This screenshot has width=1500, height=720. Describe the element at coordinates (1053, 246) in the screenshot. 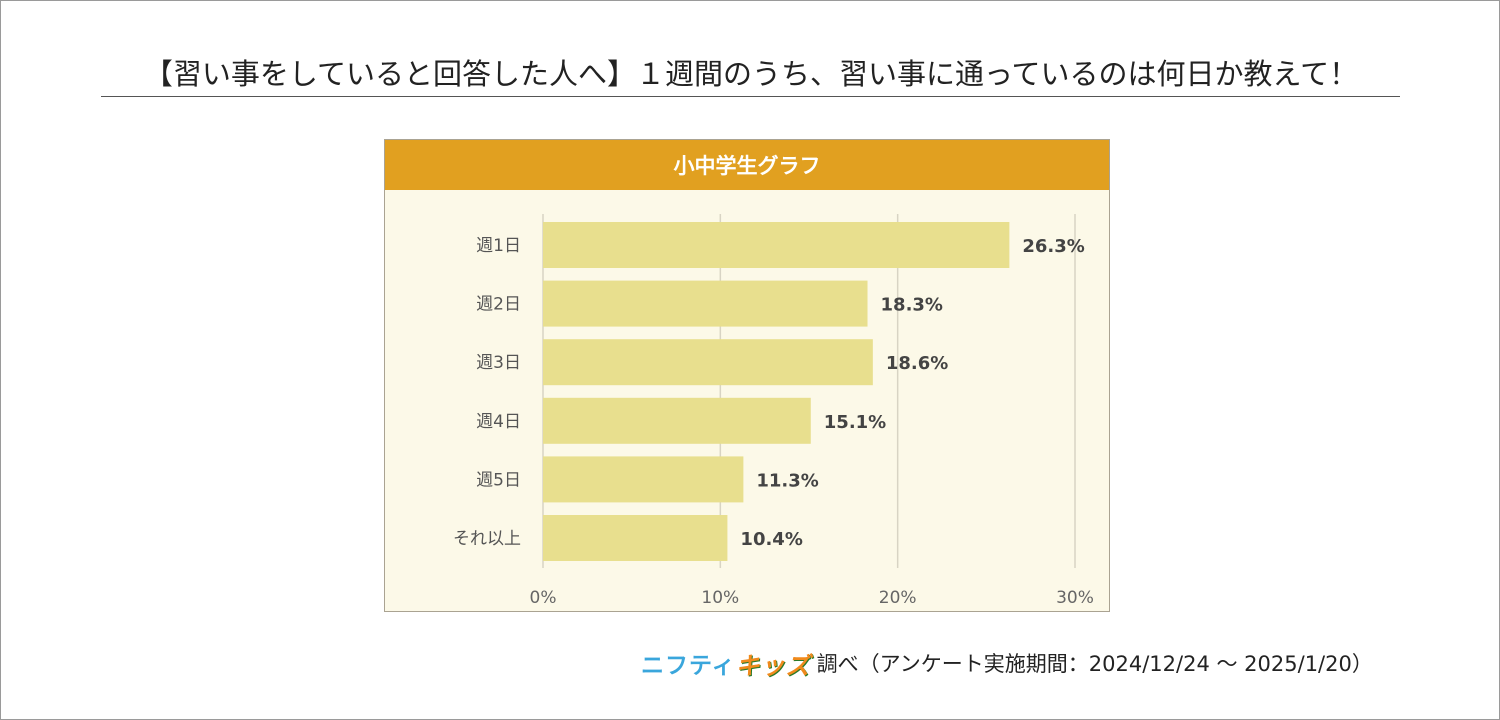

I see `value-label-0: 26.3%` at that location.